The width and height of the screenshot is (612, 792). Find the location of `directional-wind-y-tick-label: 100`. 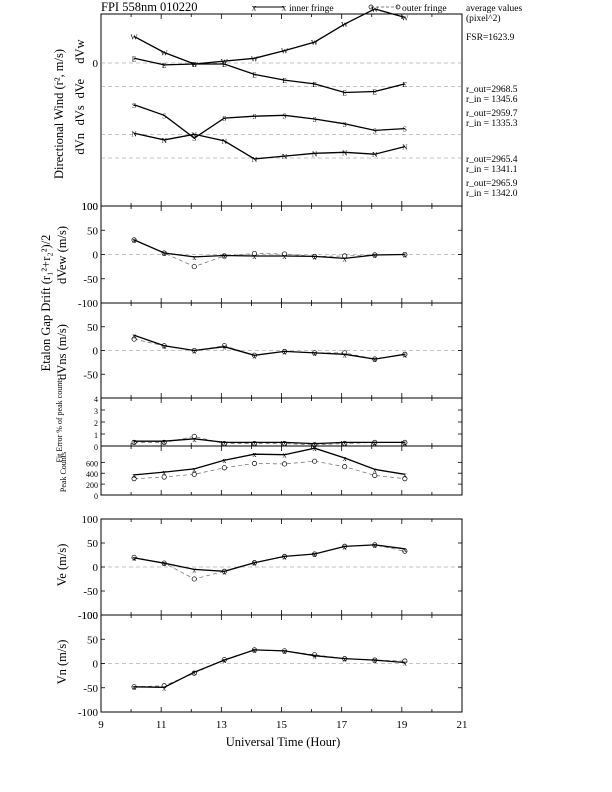

directional-wind-y-tick-label: 100 is located at coordinates (90, 207).